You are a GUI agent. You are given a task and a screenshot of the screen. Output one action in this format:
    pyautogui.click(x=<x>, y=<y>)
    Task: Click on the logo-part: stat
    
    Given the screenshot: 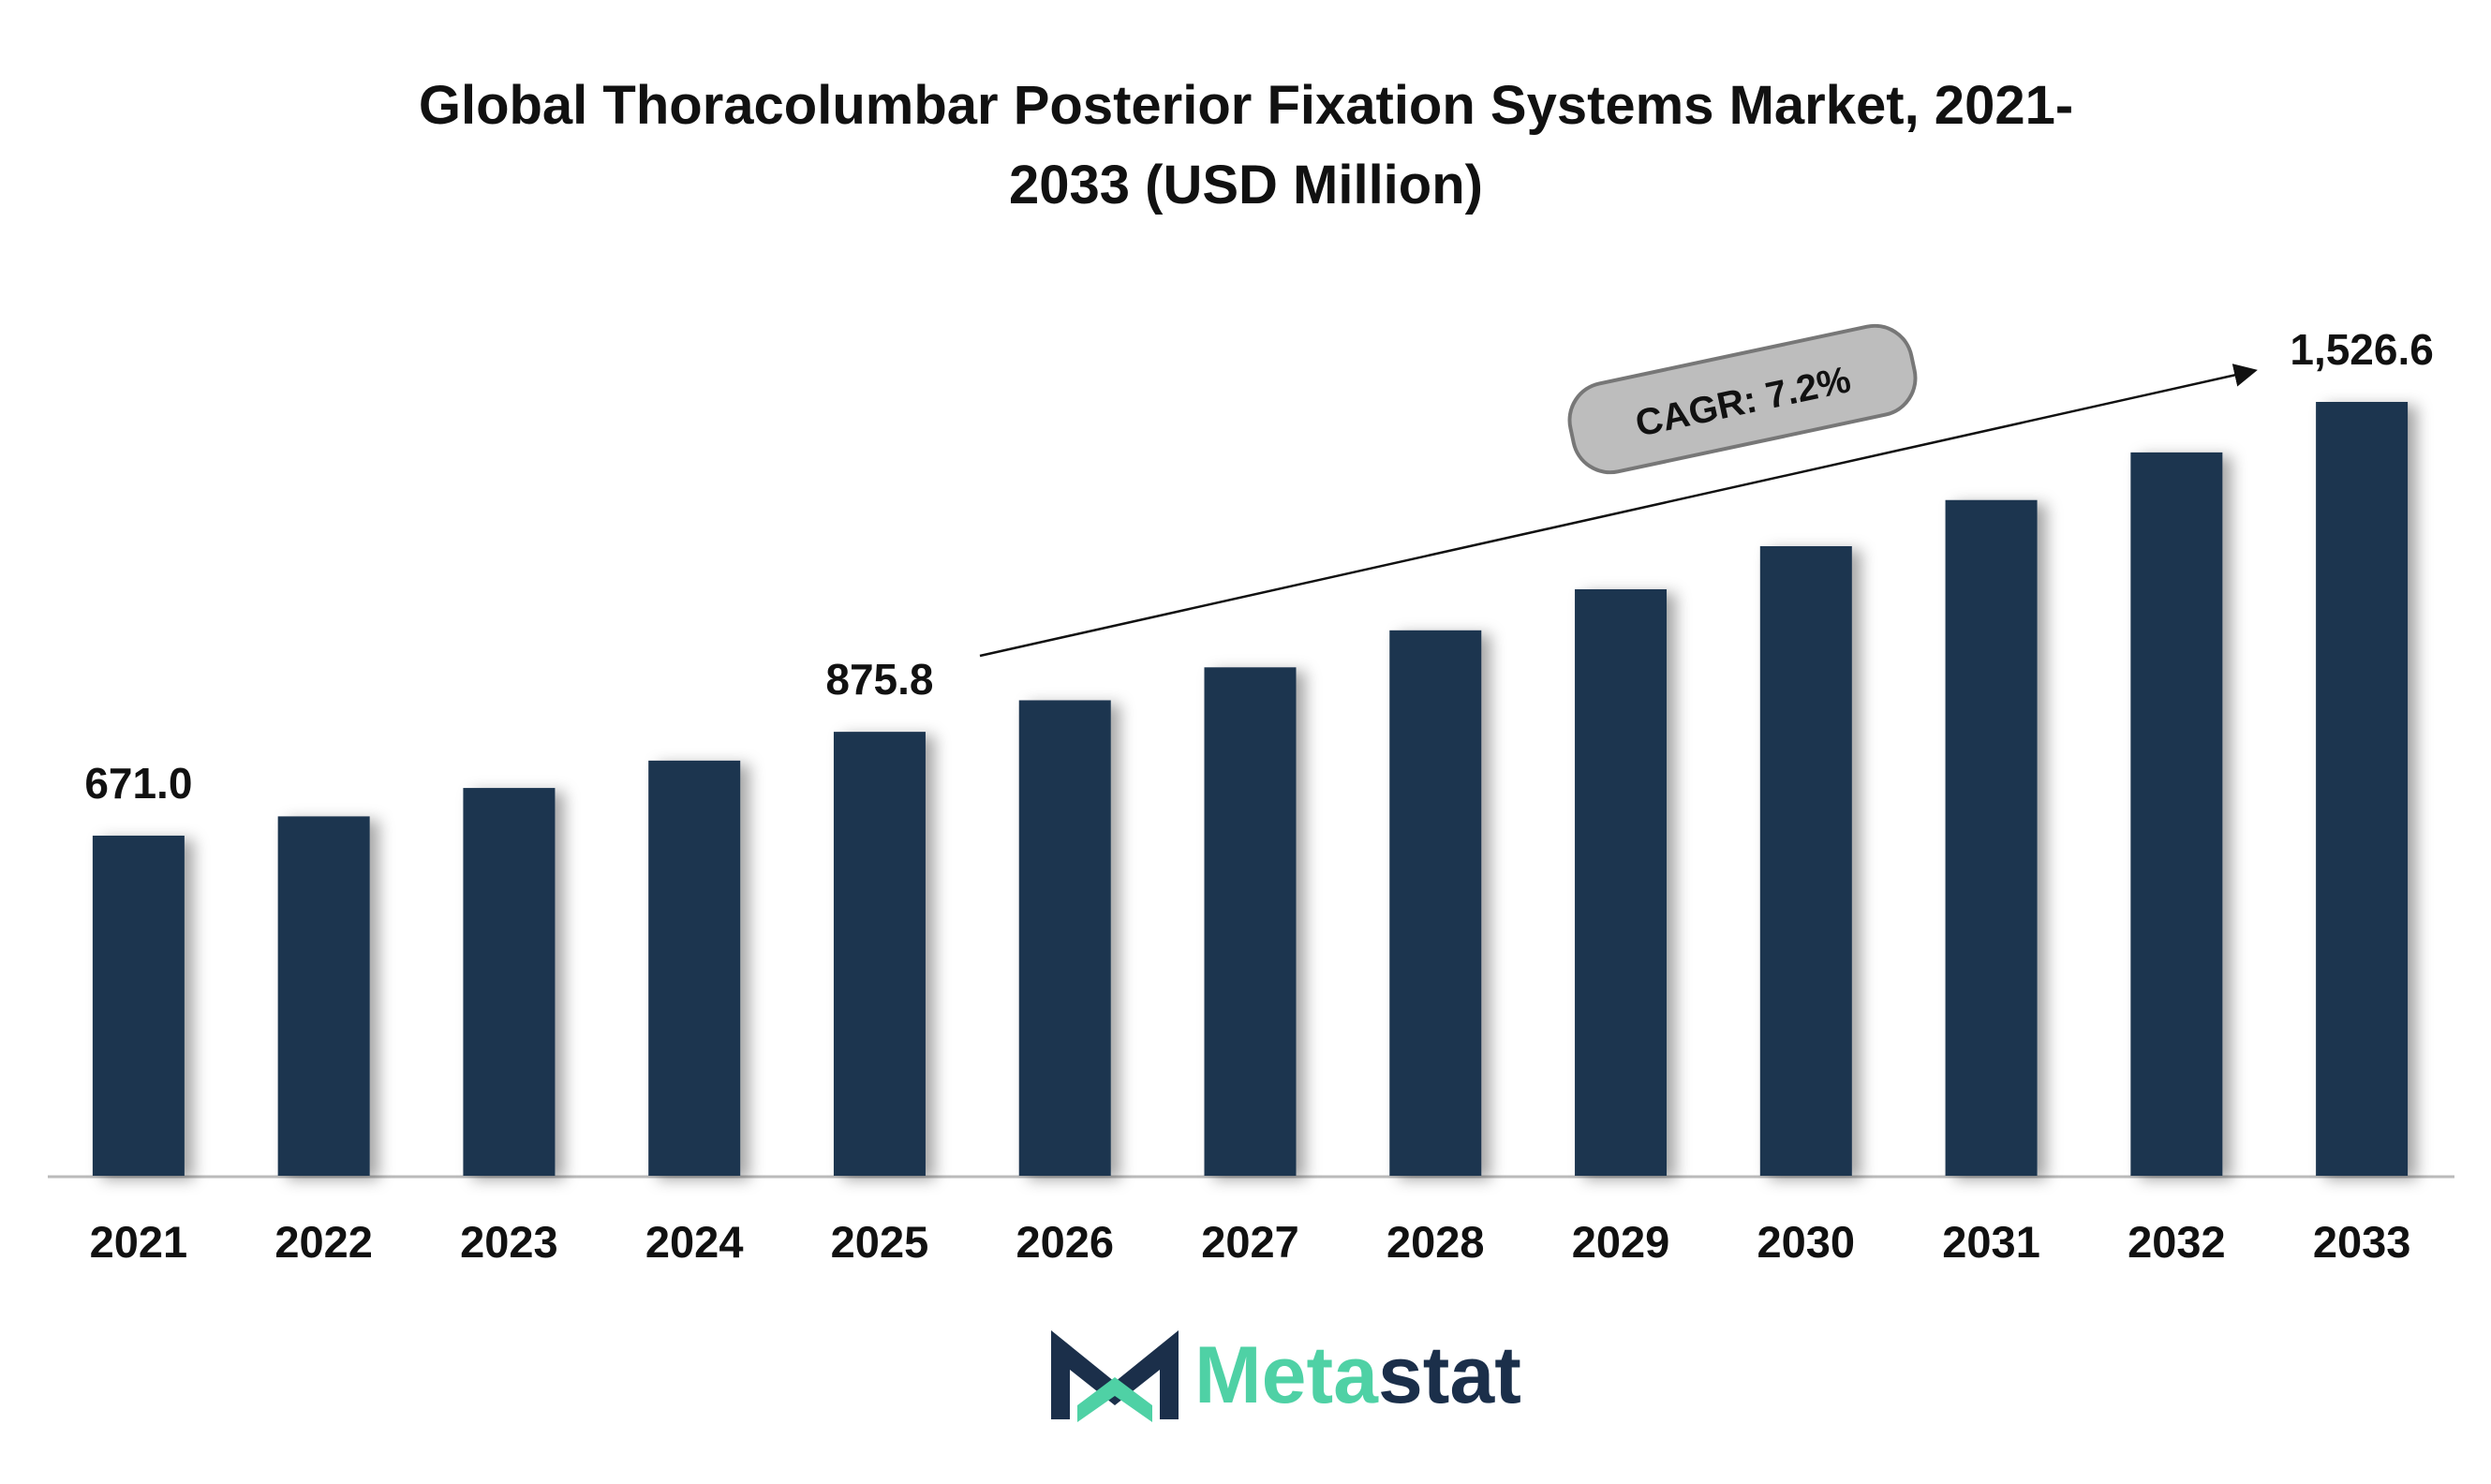 What is the action you would take?
    pyautogui.click(x=1450, y=1375)
    